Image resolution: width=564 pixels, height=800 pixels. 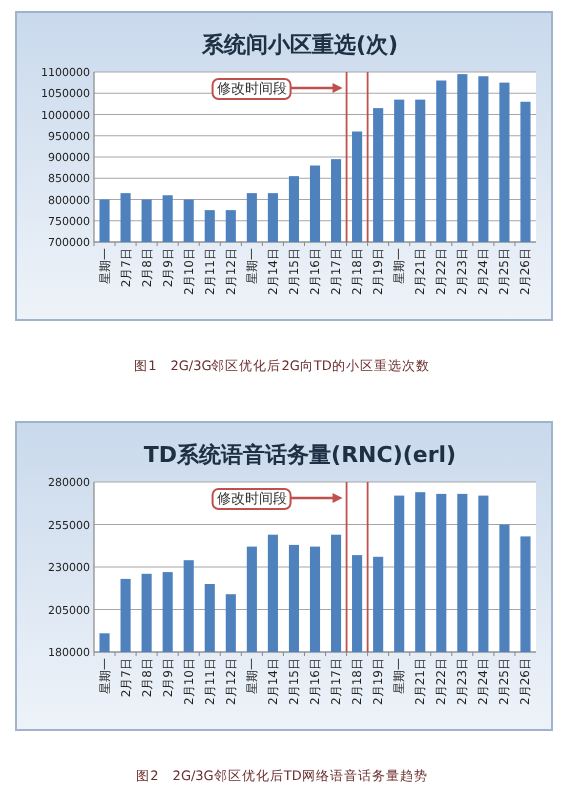 I want to click on chart-title: 系统间小区重选(次), so click(x=299, y=45).